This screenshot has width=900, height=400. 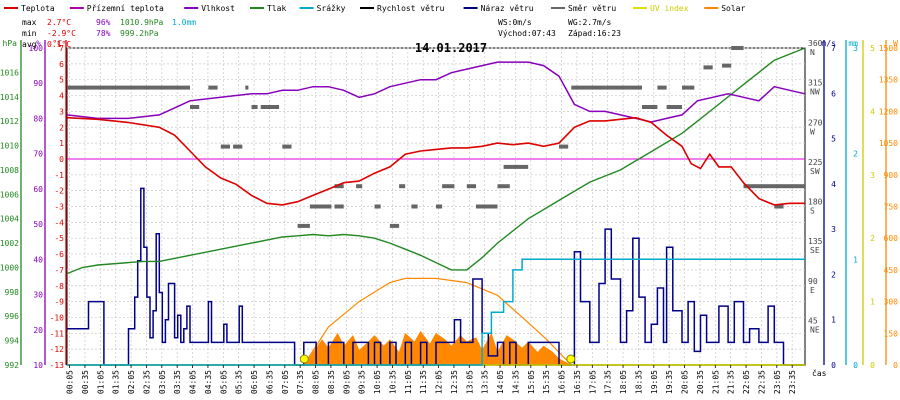 What do you see at coordinates (239, 382) in the screenshot?
I see `x-tick-label: 05:35` at bounding box center [239, 382].